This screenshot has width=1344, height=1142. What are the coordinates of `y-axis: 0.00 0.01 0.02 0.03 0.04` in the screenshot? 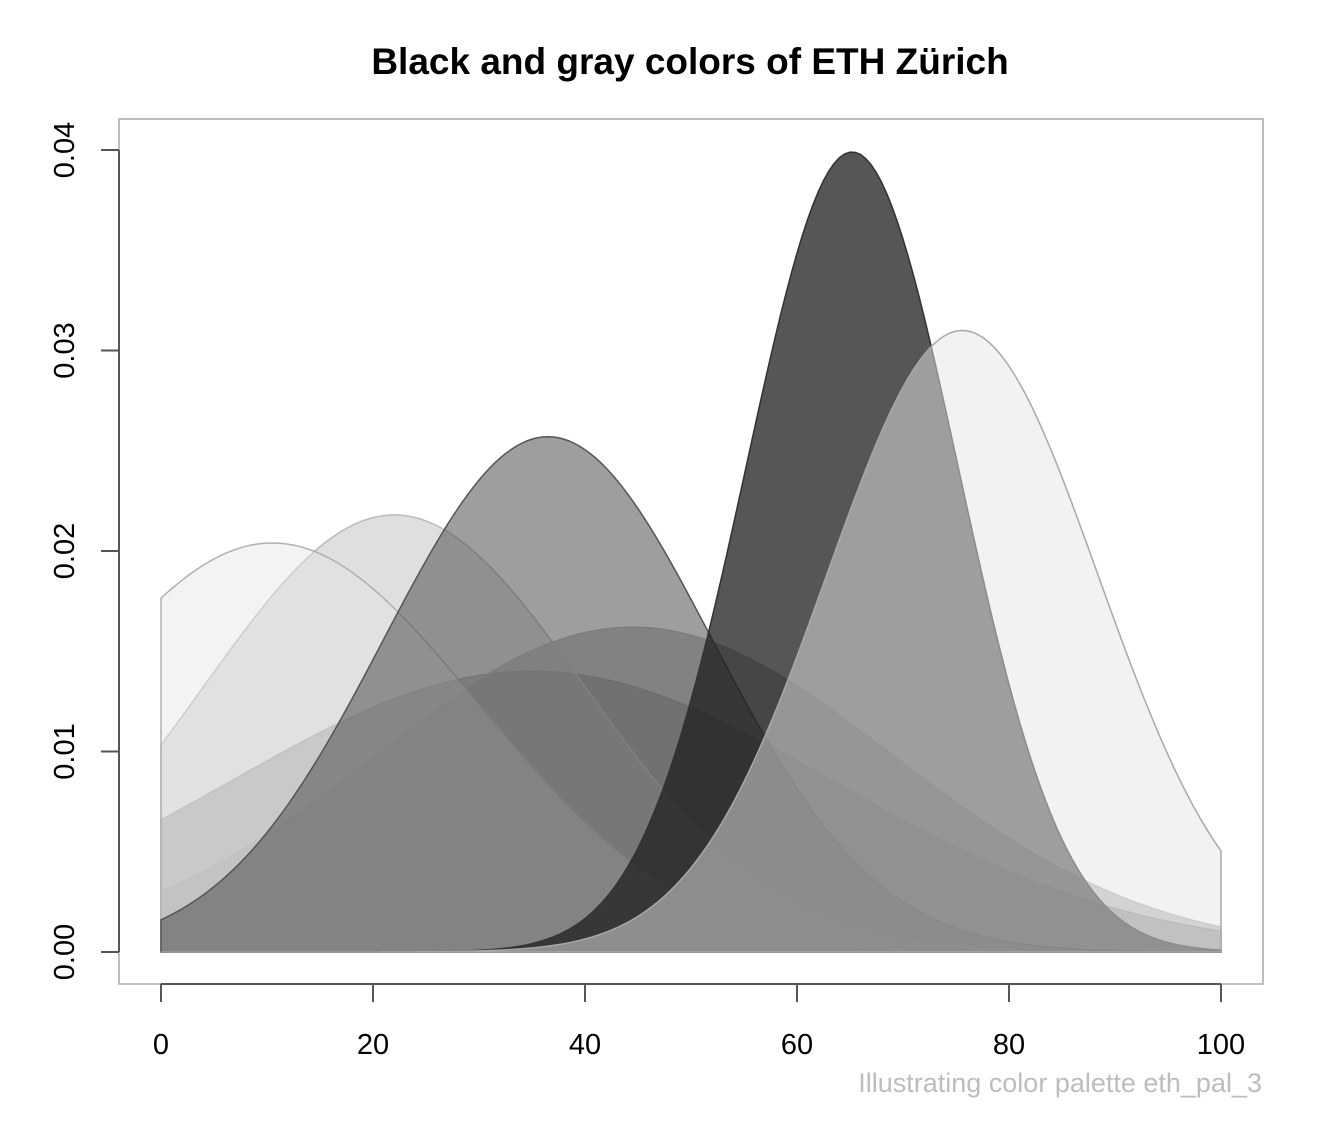 It's located at (84, 551).